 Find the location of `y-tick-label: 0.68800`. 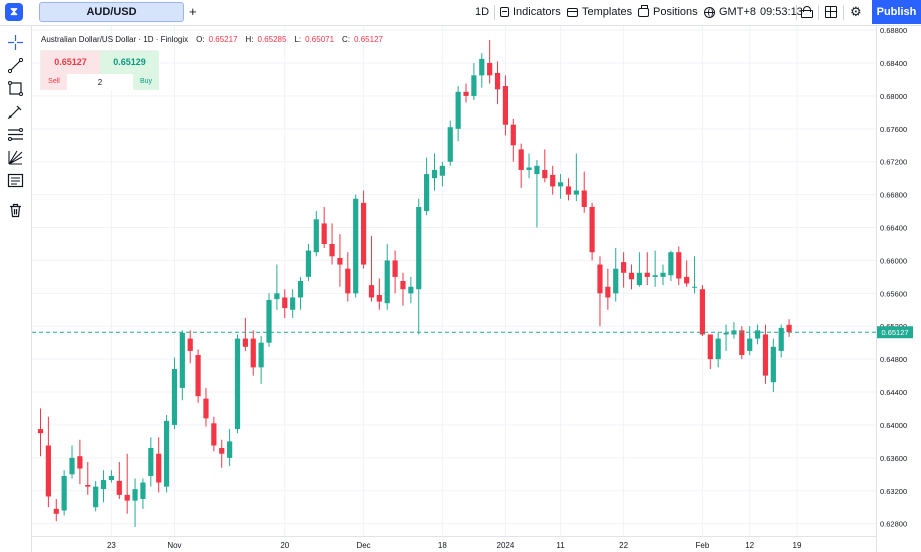

y-tick-label: 0.68800 is located at coordinates (893, 30).